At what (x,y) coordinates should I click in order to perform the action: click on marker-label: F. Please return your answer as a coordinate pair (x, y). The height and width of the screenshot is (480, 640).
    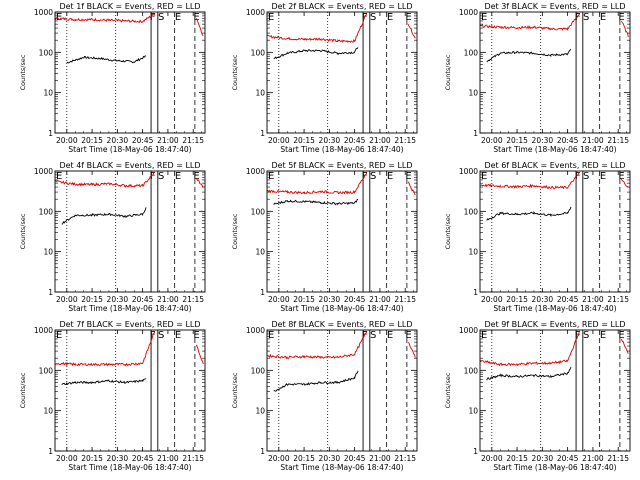
    Looking at the image, I should click on (578, 176).